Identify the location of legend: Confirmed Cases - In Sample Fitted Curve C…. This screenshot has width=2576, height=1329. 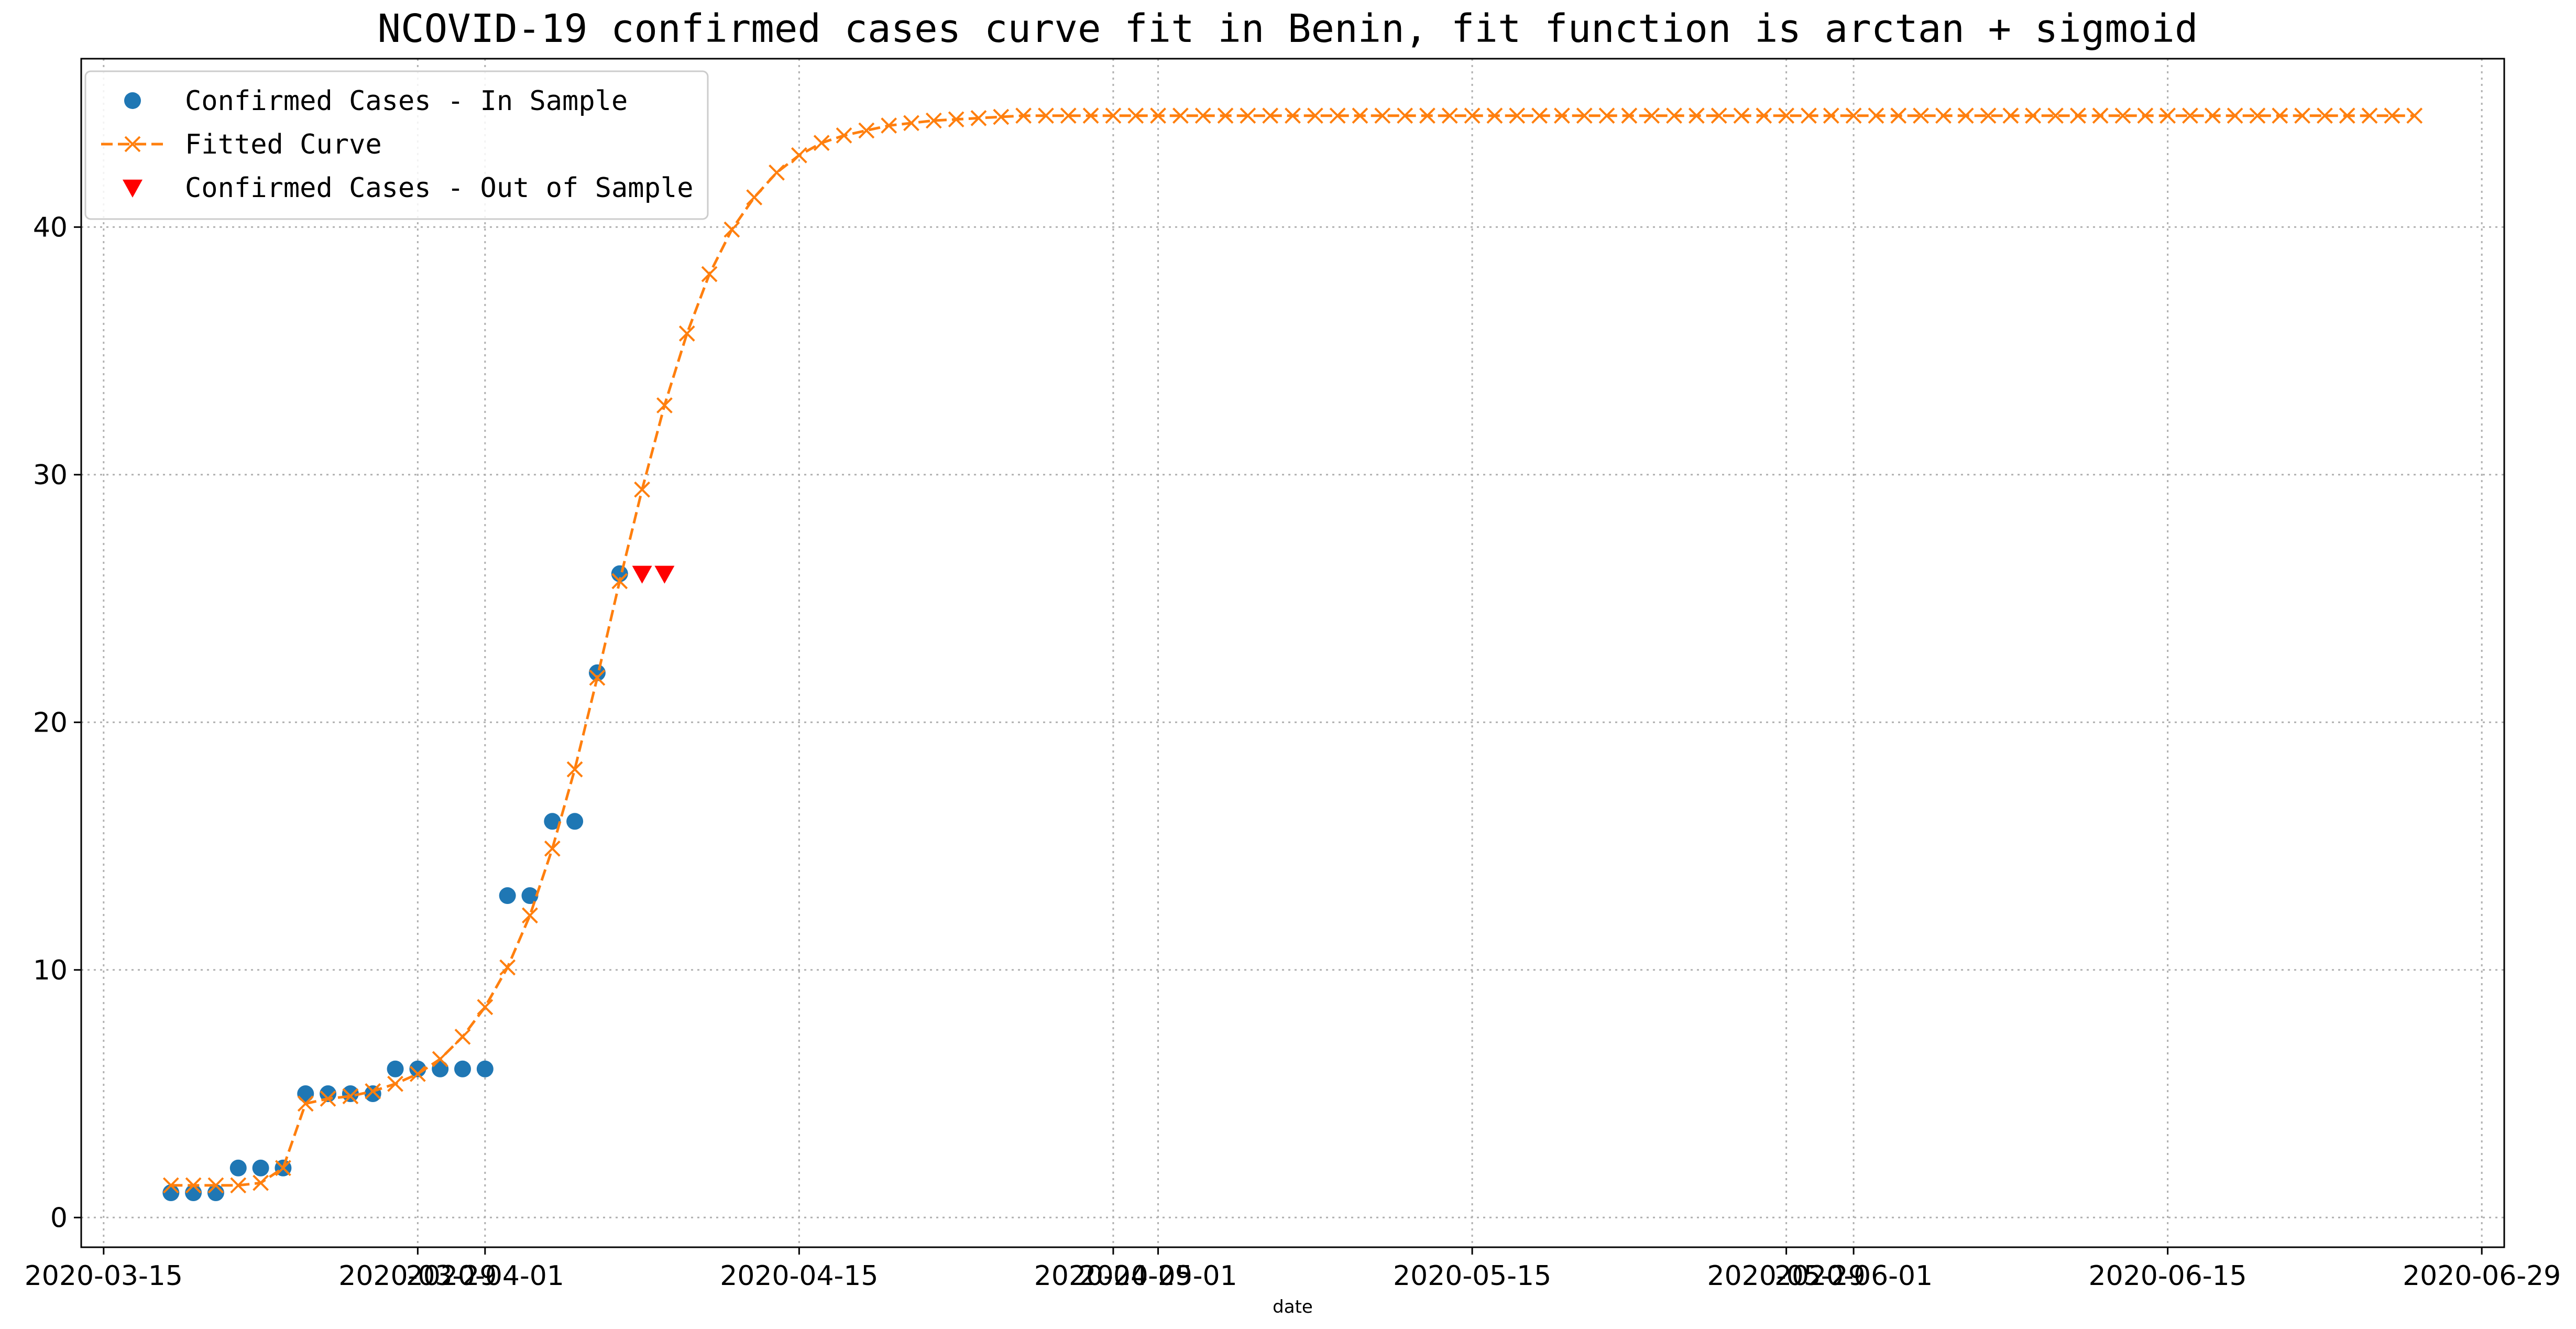
(396, 145).